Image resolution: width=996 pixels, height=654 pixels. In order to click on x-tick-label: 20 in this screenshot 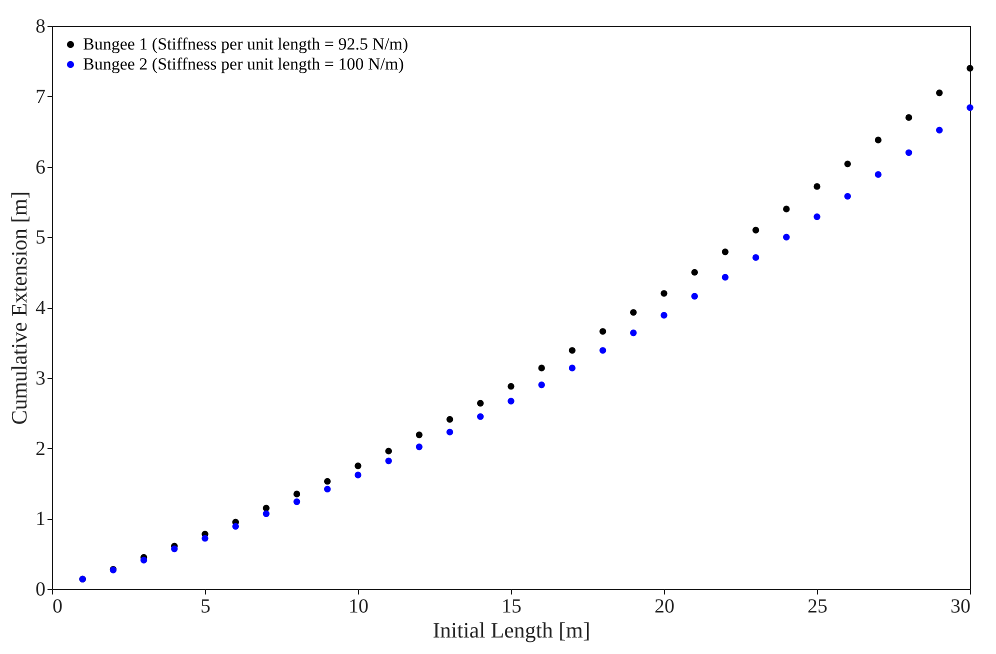, I will do `click(664, 607)`.